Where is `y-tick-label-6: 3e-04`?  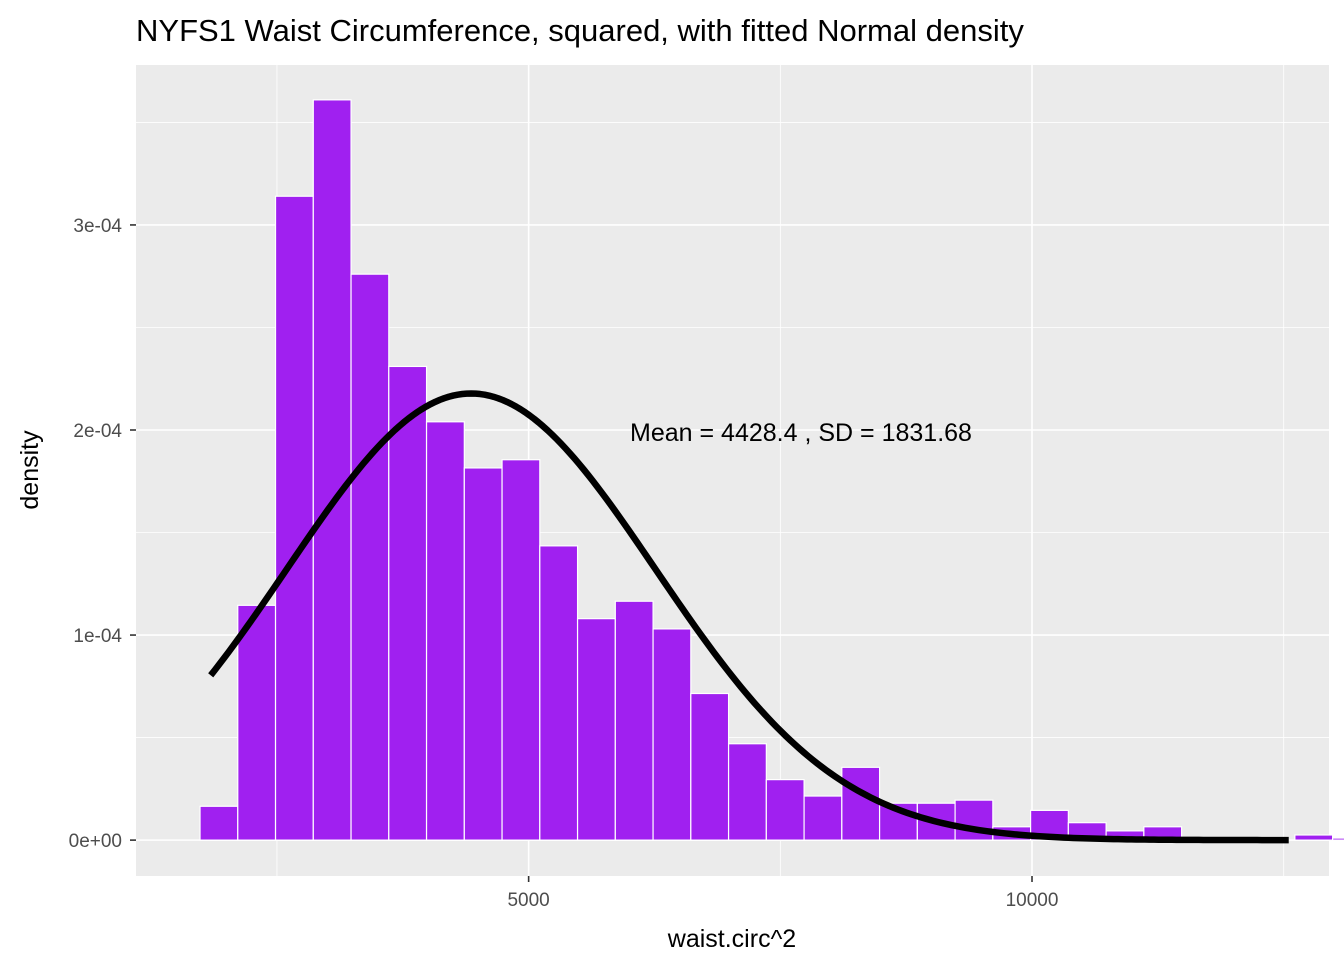 y-tick-label-6: 3e-04 is located at coordinates (97, 226).